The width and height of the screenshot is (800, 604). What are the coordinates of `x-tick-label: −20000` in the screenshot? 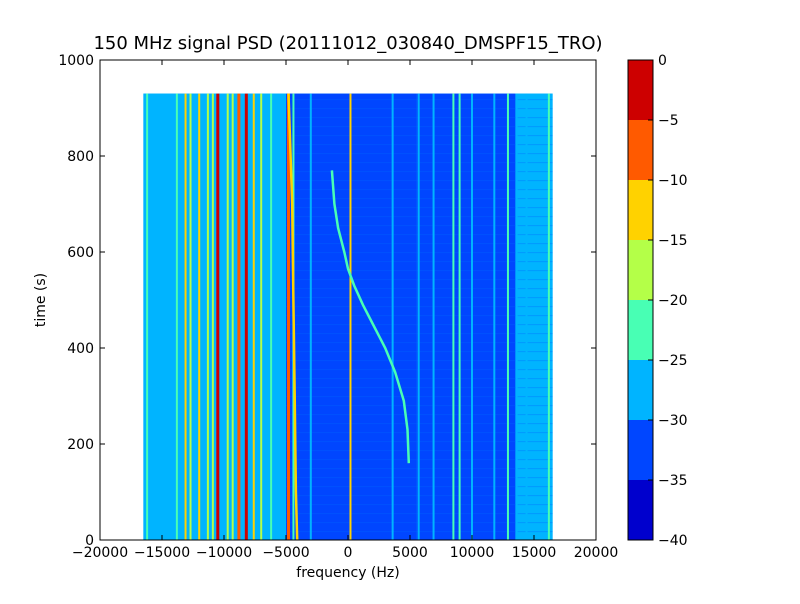 It's located at (100, 553).